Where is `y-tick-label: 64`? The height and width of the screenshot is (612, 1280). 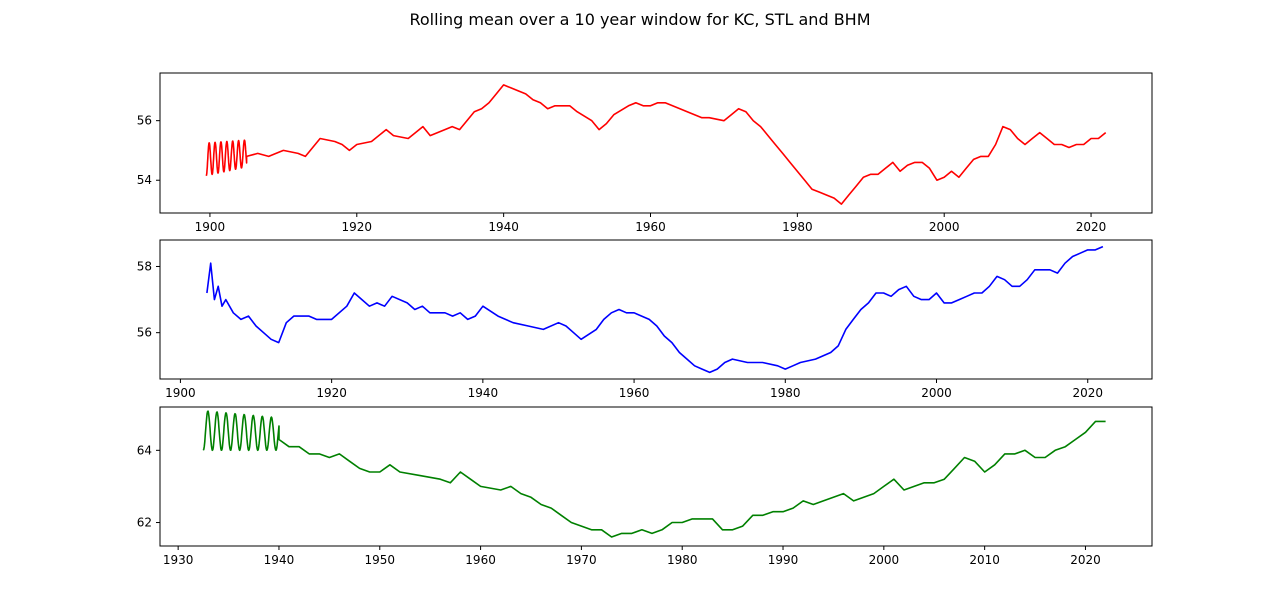 y-tick-label: 64 is located at coordinates (144, 450).